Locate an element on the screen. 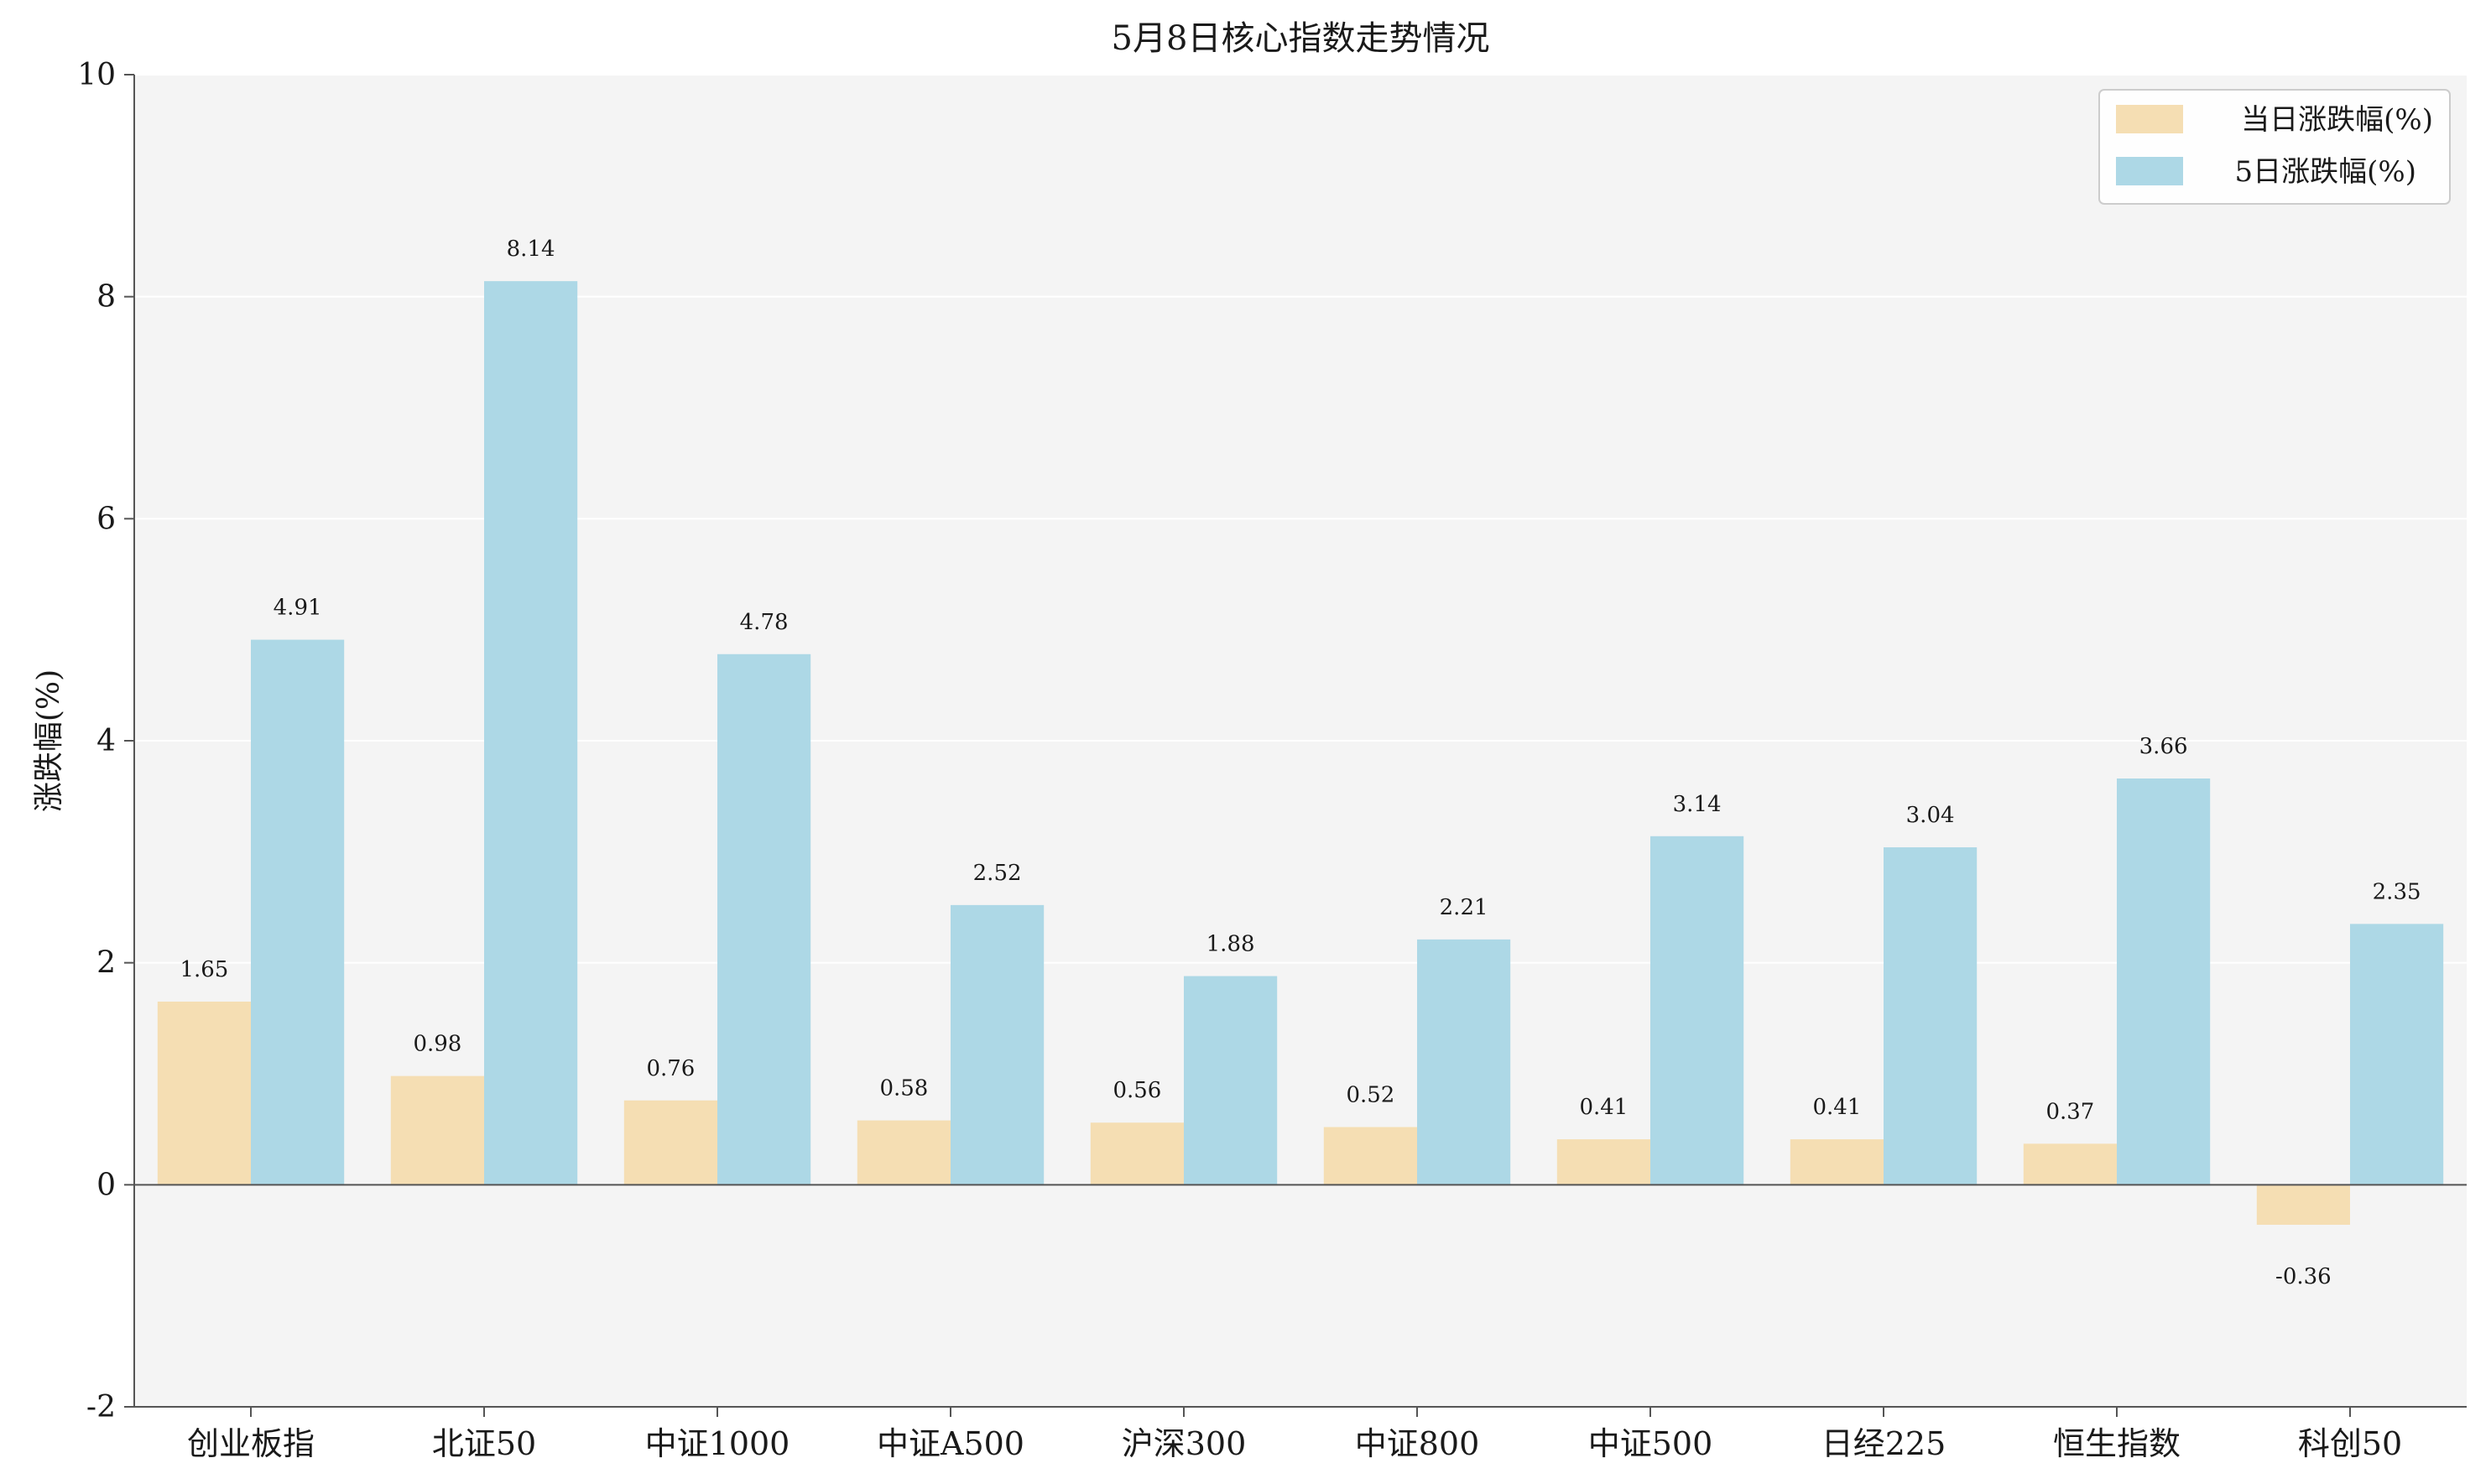  data-label-daily: 0.76 is located at coordinates (670, 1068).